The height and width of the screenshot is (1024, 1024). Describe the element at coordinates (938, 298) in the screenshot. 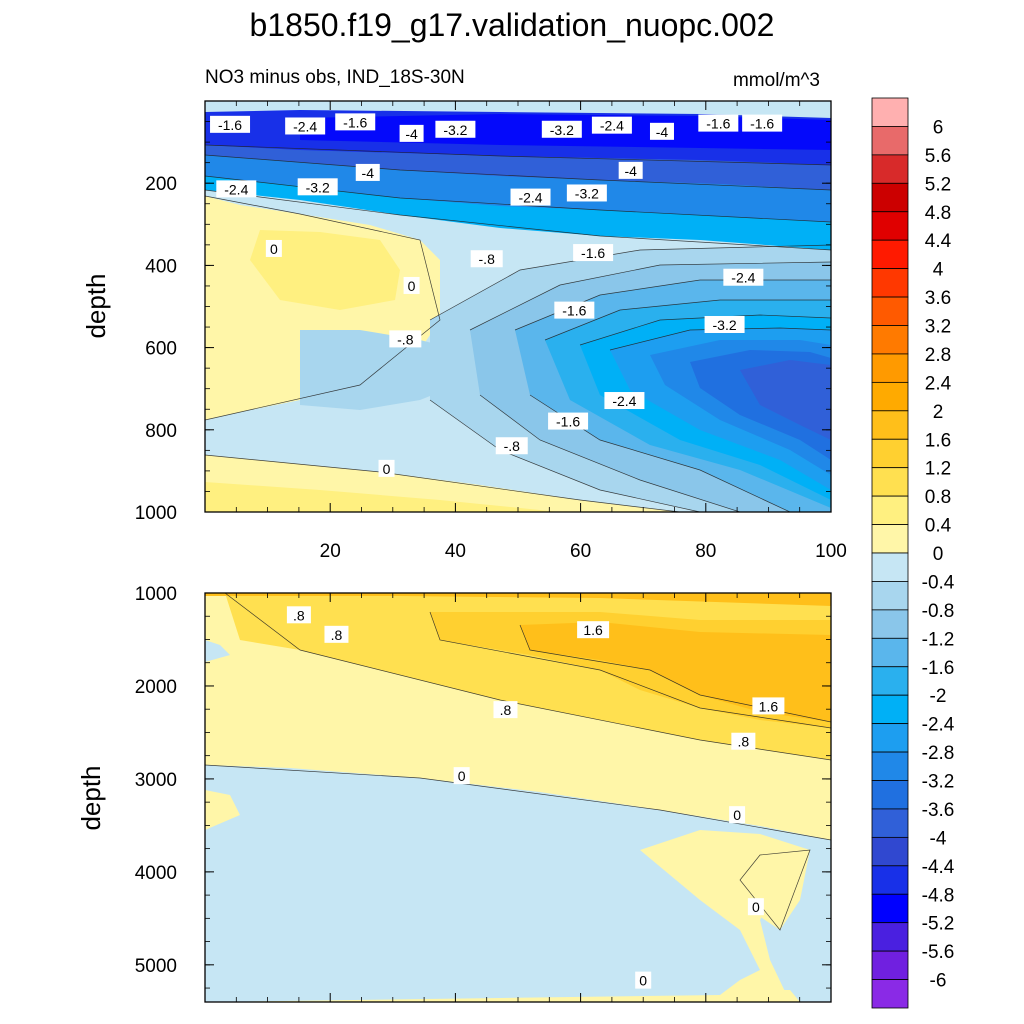

I see `colorbar-label: 3.6` at that location.